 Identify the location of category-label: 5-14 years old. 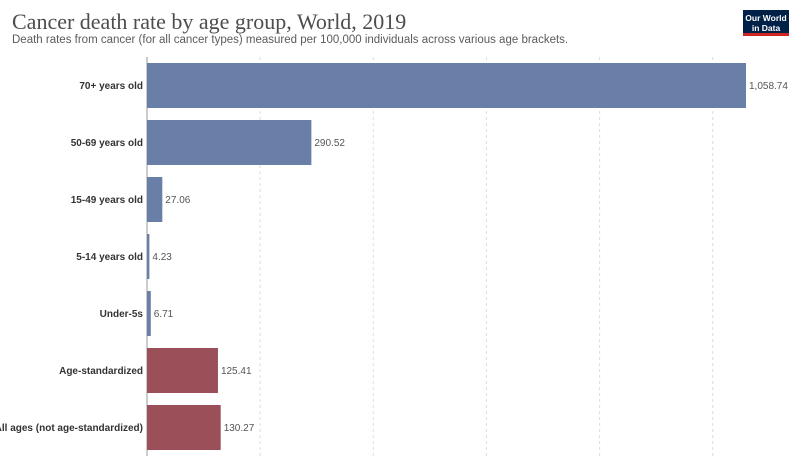
(109, 257).